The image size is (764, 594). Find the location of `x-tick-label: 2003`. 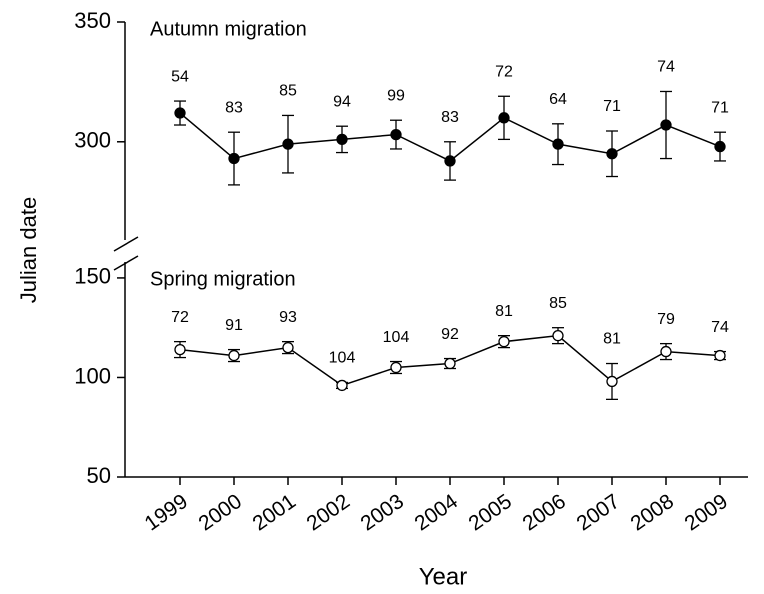

x-tick-label: 2003 is located at coordinates (382, 513).